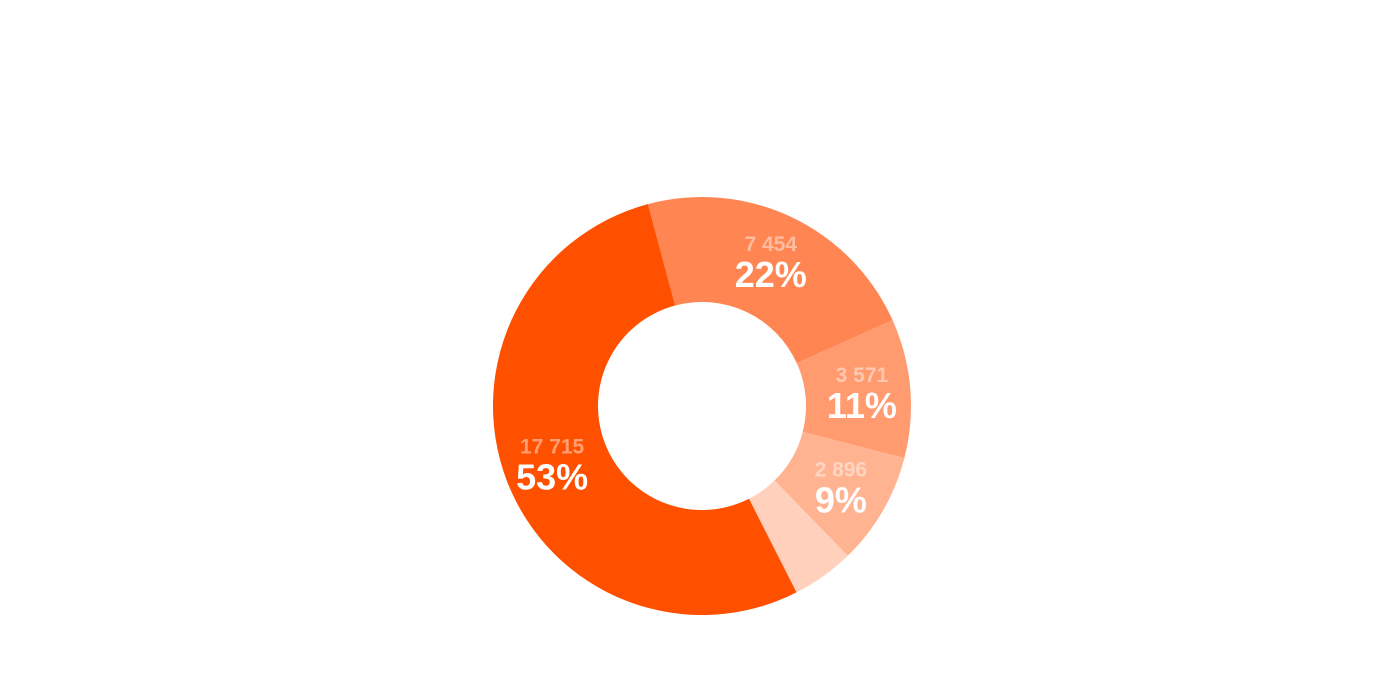 The image size is (1400, 700). I want to click on slice-value-label-4: 17 715, so click(552, 446).